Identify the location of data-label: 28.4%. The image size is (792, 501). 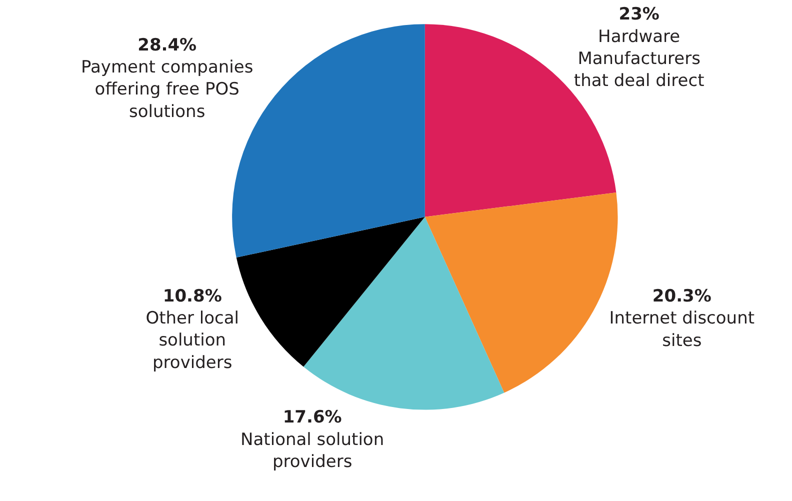
(167, 46).